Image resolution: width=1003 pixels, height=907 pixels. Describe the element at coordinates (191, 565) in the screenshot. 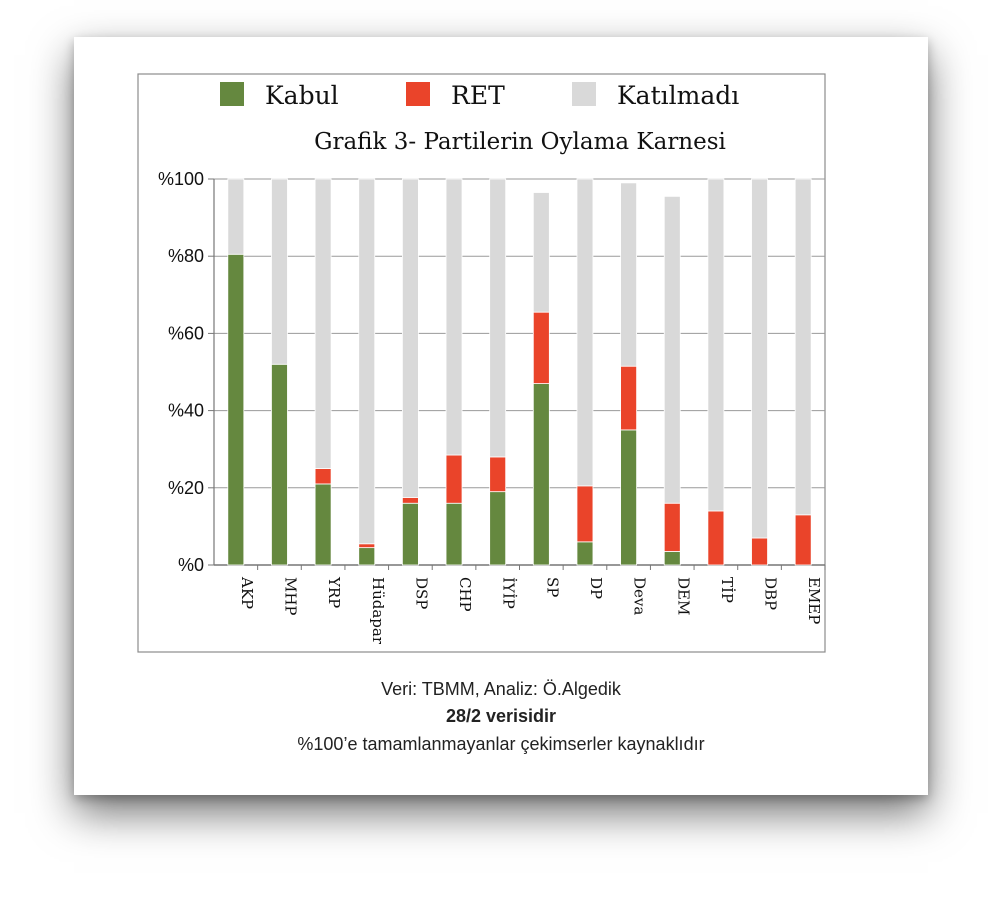

I see `ytick-label-0: %0` at that location.